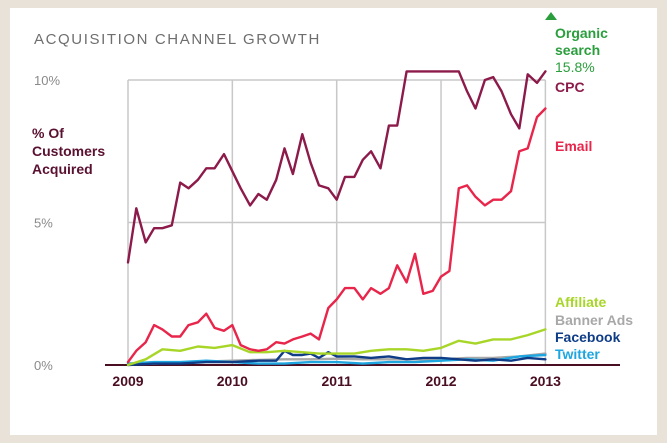  I want to click on email-series-label: Email, so click(573, 146).